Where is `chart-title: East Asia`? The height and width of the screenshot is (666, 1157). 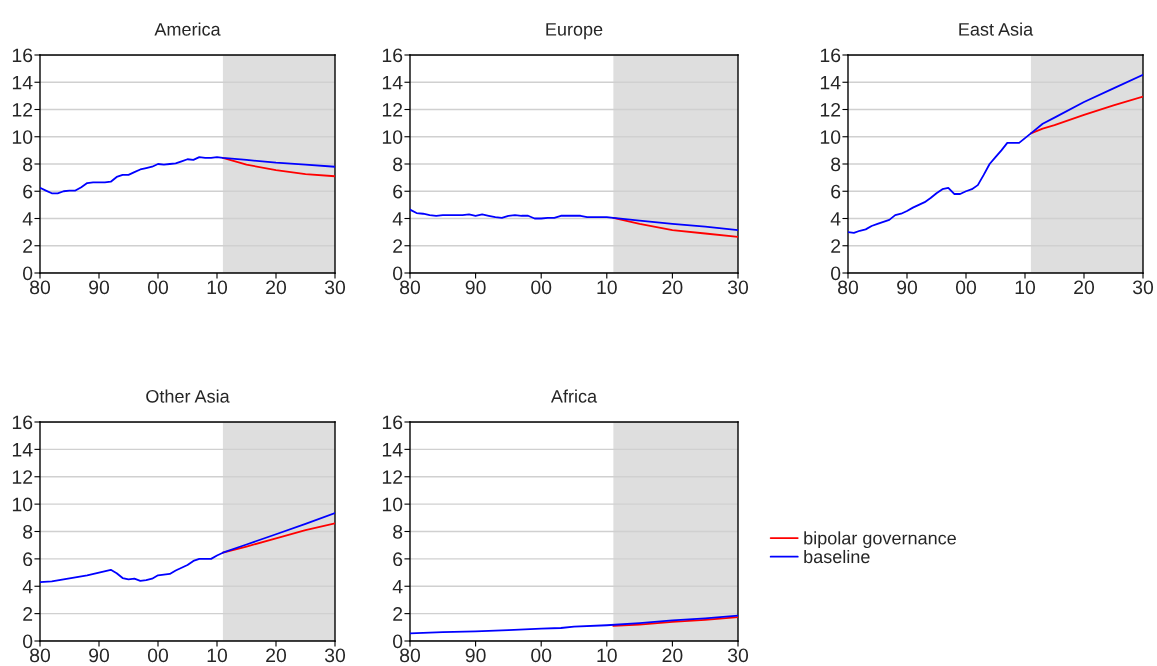 chart-title: East Asia is located at coordinates (996, 29).